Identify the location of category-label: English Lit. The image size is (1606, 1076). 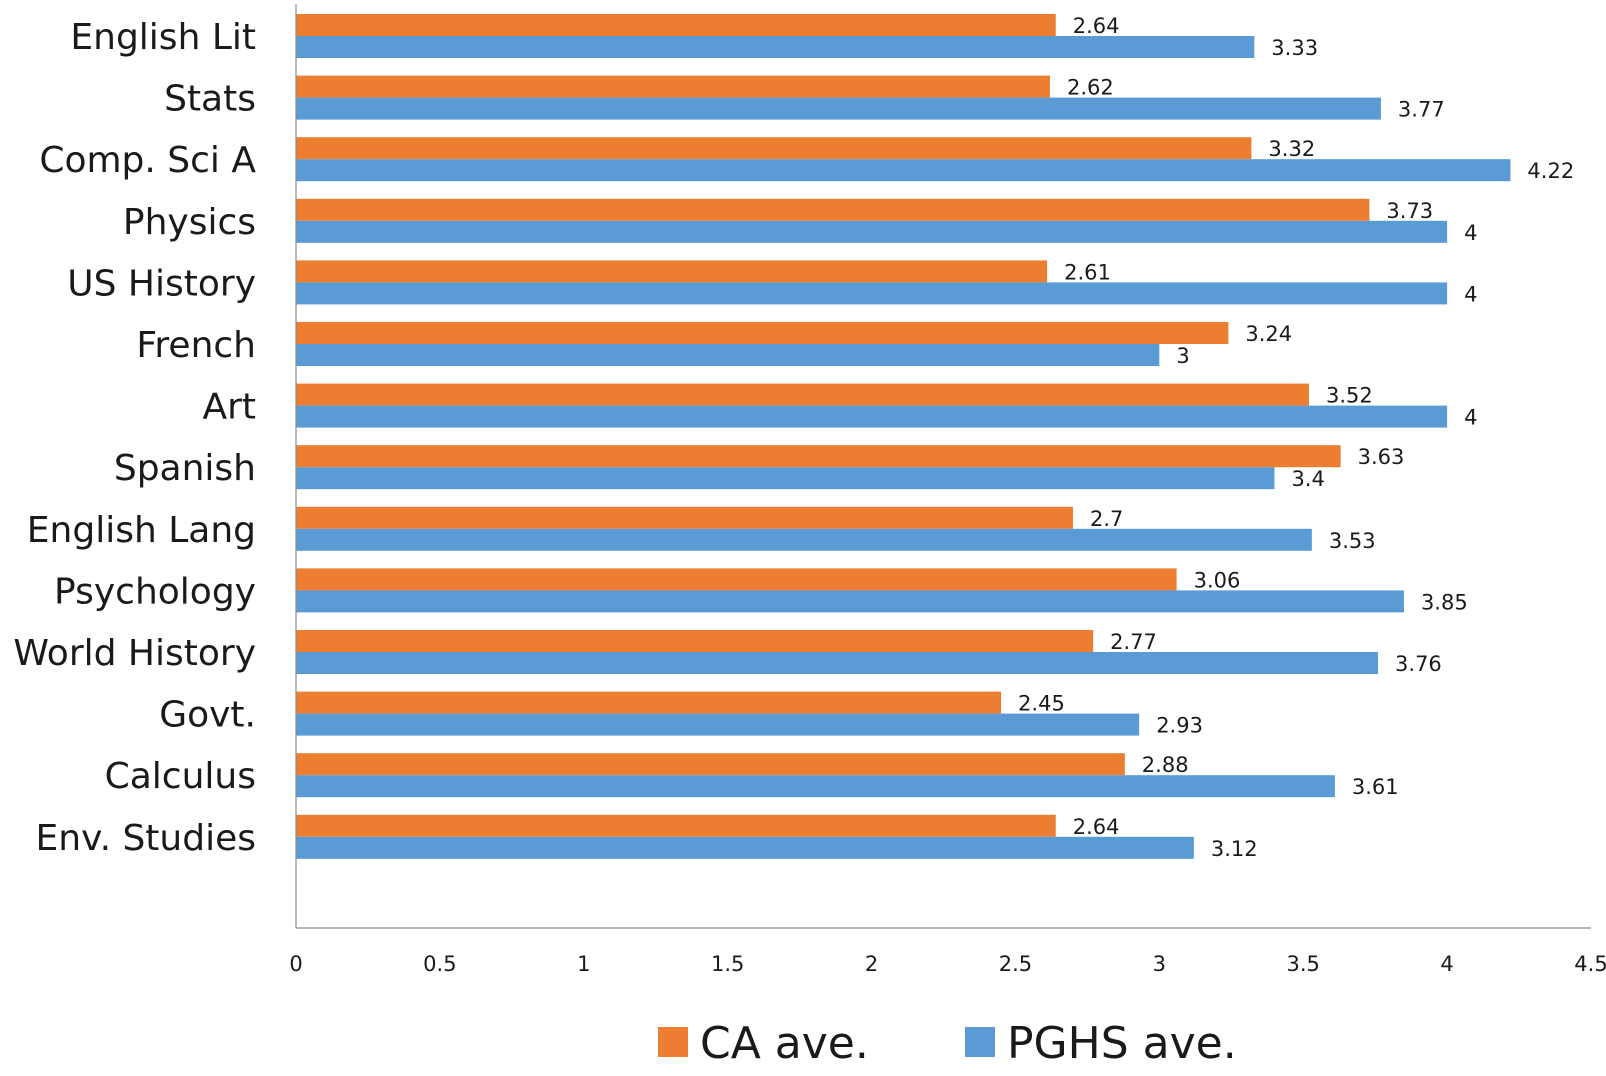
(163, 37).